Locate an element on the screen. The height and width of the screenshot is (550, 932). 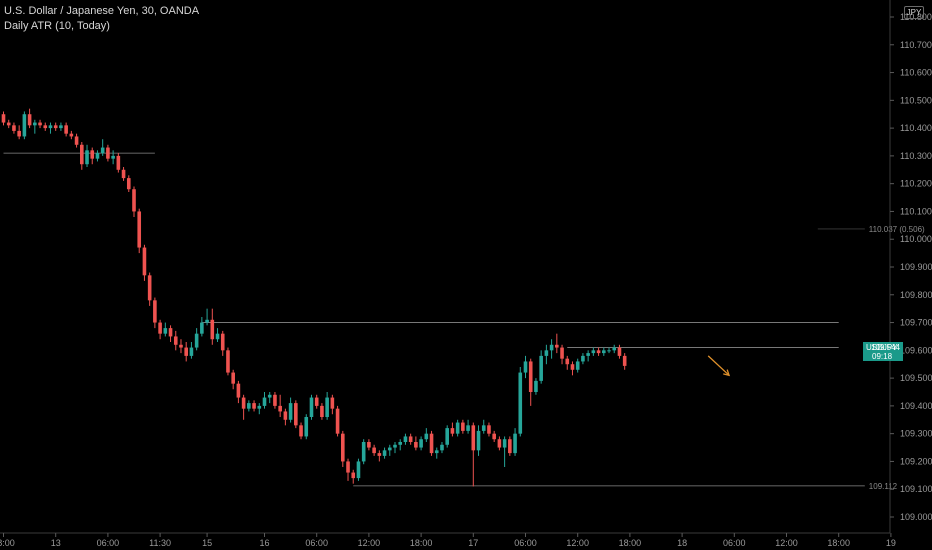
last-price-badge: USDJPY 109.544 09:18 is located at coordinates (883, 351).